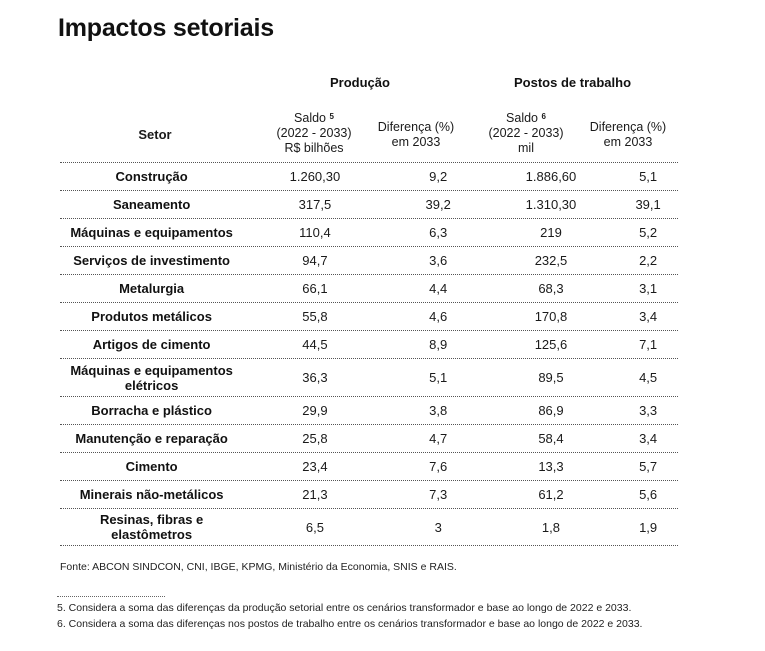  What do you see at coordinates (438, 466) in the screenshot?
I see `cell-dif-prod: 7,6` at bounding box center [438, 466].